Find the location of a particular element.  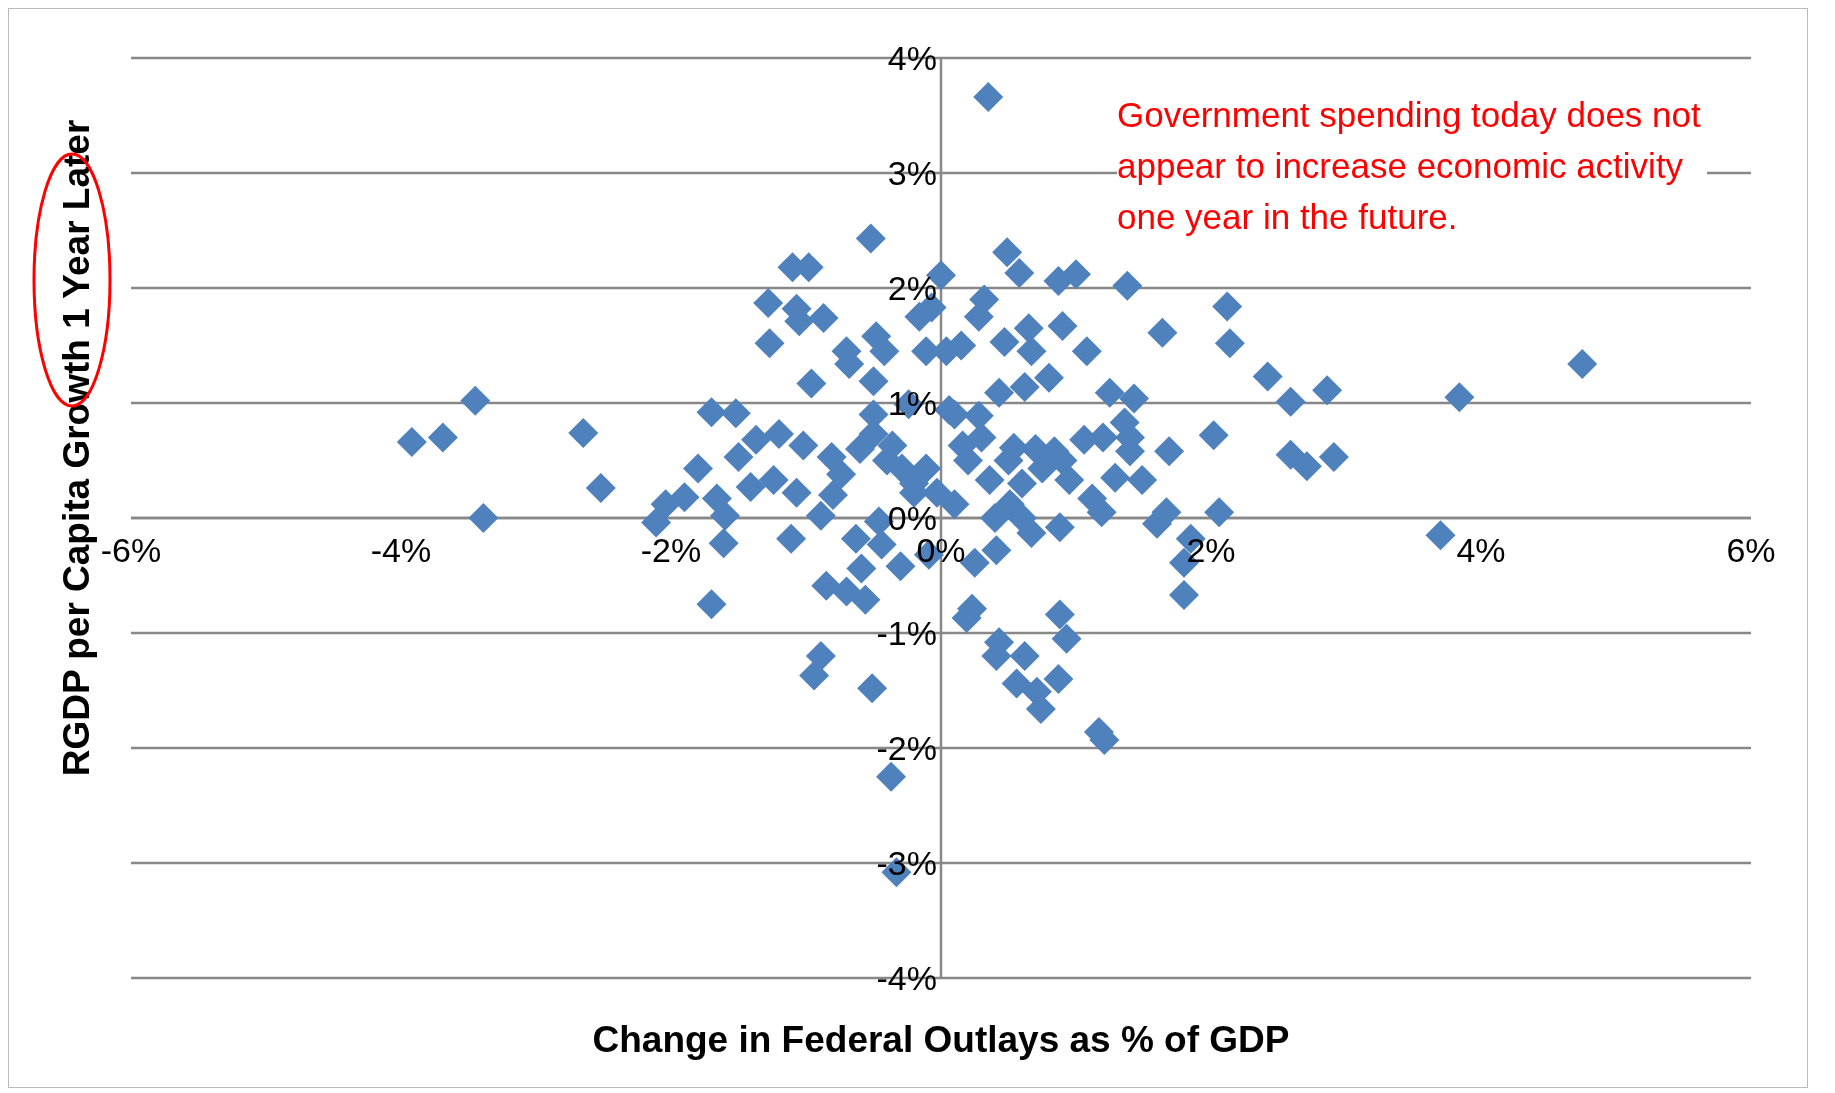

x-tick-label: 6% is located at coordinates (1751, 550).